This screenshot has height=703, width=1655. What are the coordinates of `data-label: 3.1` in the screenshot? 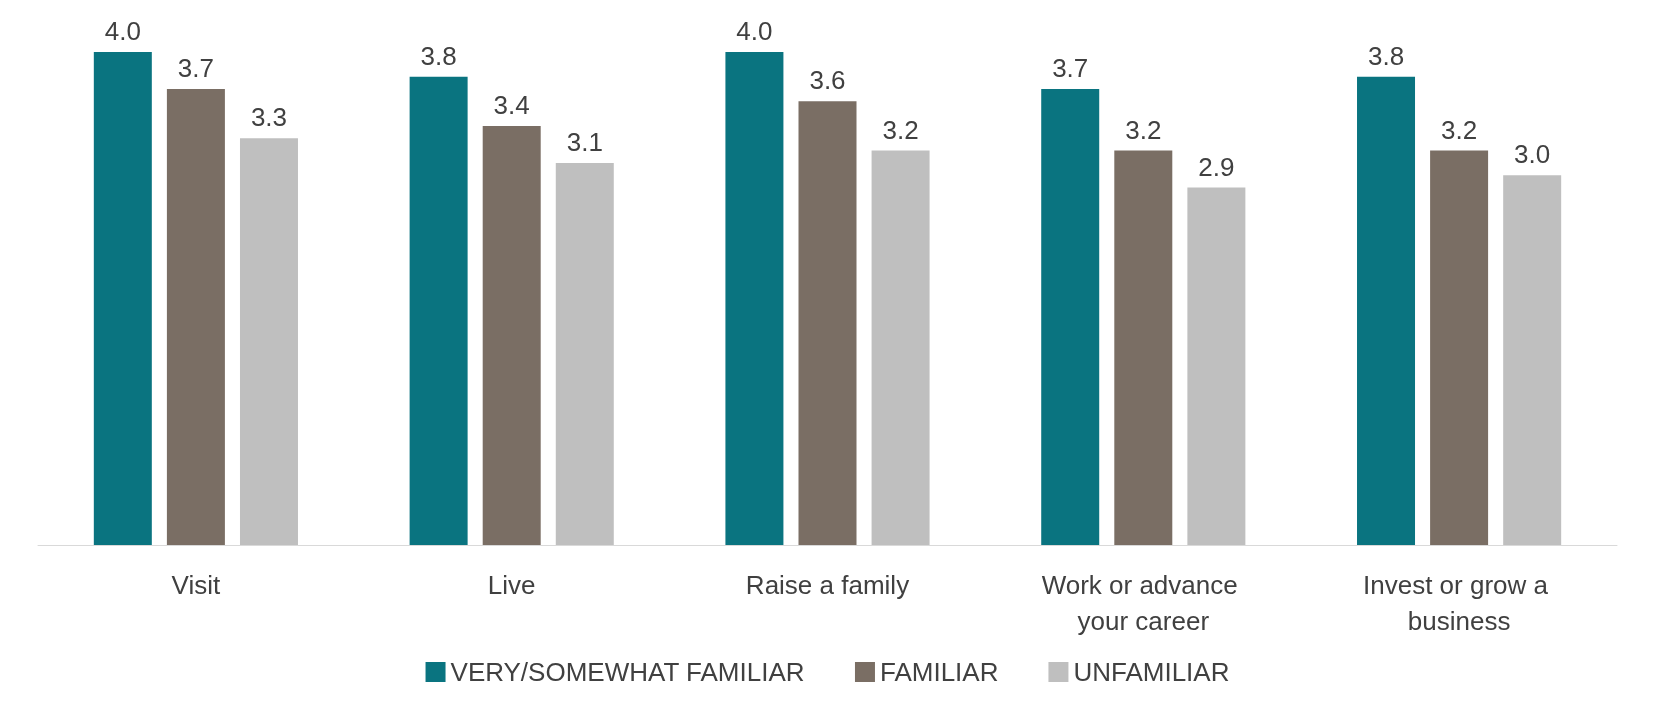 It's located at (584, 141).